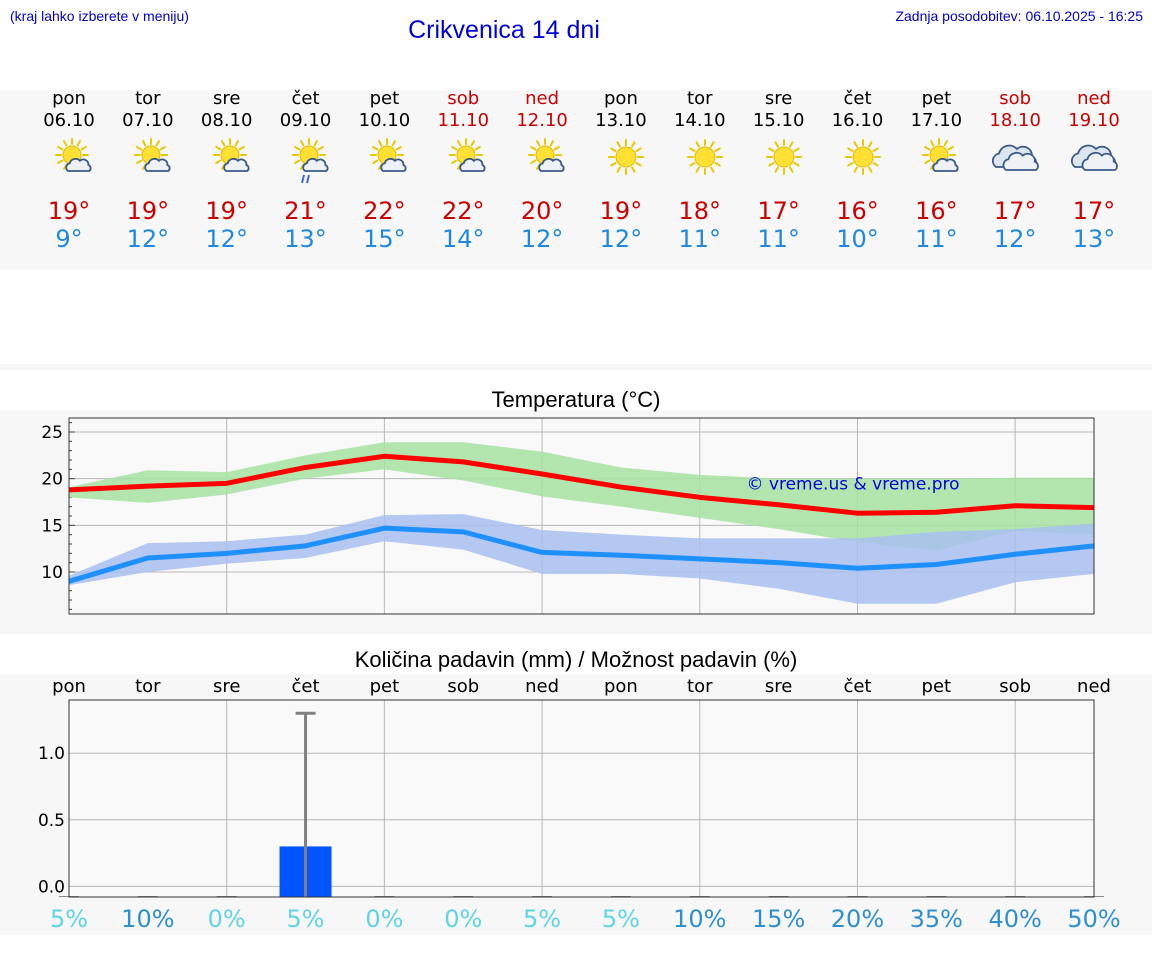 This screenshot has height=975, width=1152. What do you see at coordinates (52, 526) in the screenshot?
I see `y-tick-label: 15` at bounding box center [52, 526].